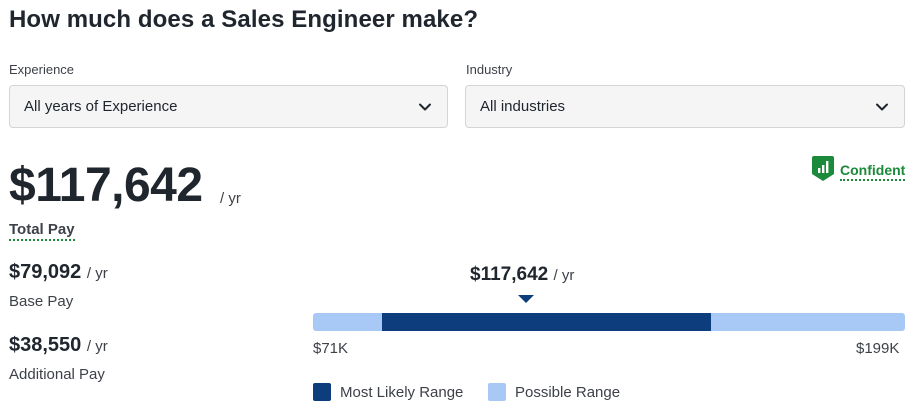  What do you see at coordinates (322, 392) in the screenshot?
I see `legend-swatch-likely` at bounding box center [322, 392].